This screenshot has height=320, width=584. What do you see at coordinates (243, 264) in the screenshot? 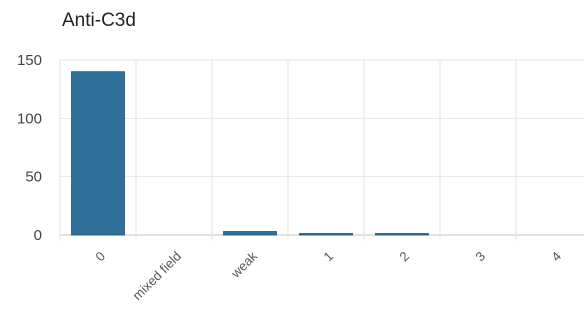
I see `x-tick-label: weak` at bounding box center [243, 264].